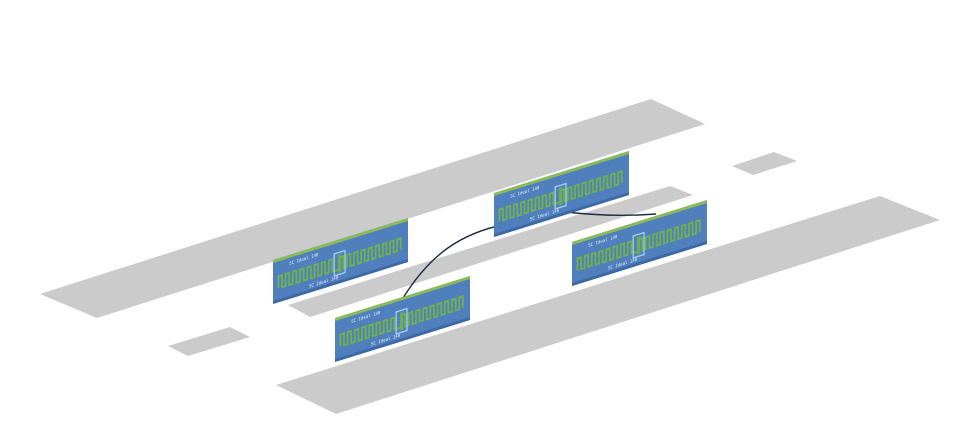 The height and width of the screenshot is (446, 964). I want to click on slab-small-right, so click(764, 163).